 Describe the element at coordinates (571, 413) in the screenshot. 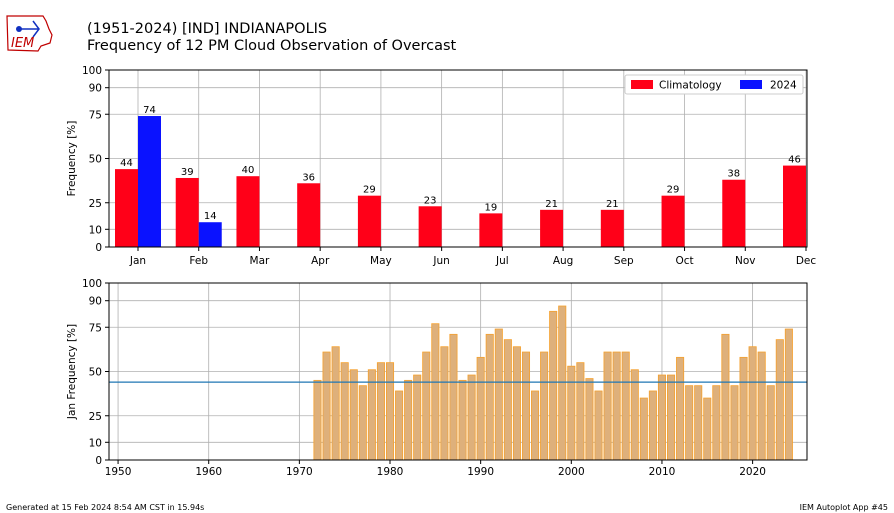

I see `annual-bar-2000` at that location.